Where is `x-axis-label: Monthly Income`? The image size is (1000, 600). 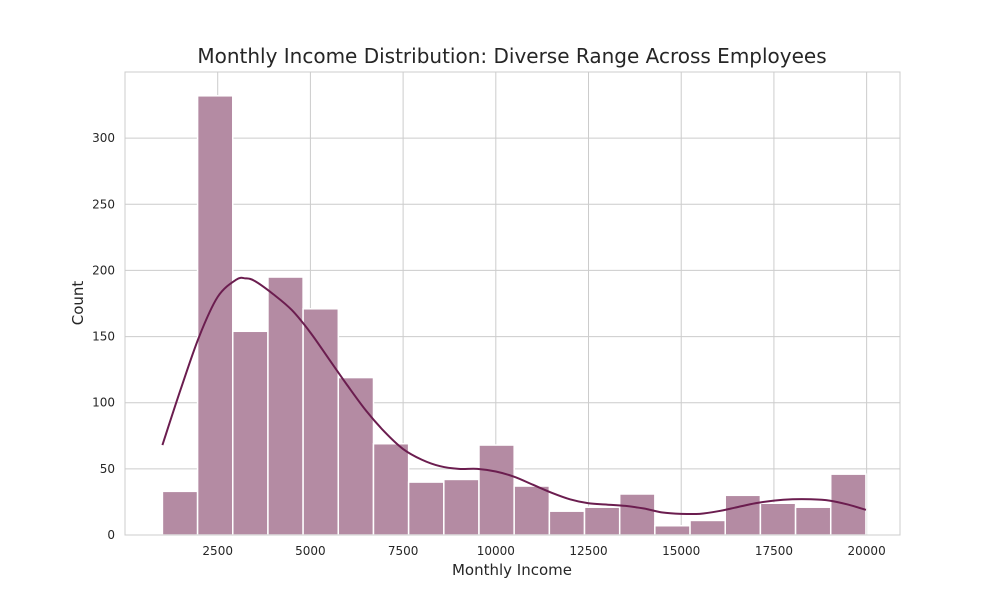 x-axis-label: Monthly Income is located at coordinates (512, 570).